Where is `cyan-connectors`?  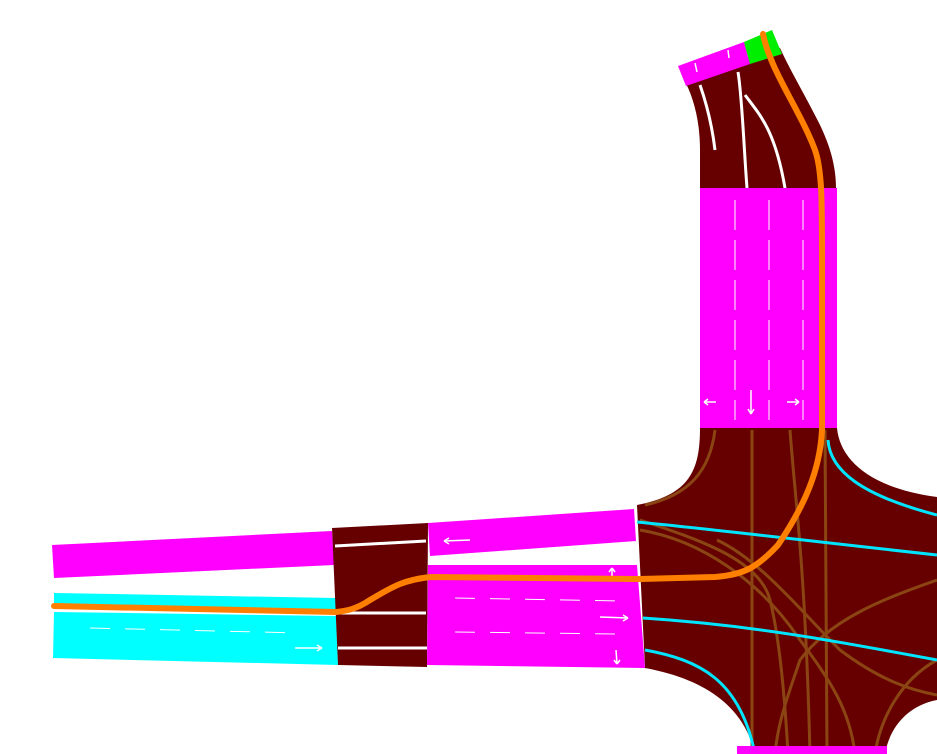
cyan-connectors is located at coordinates (786, 596).